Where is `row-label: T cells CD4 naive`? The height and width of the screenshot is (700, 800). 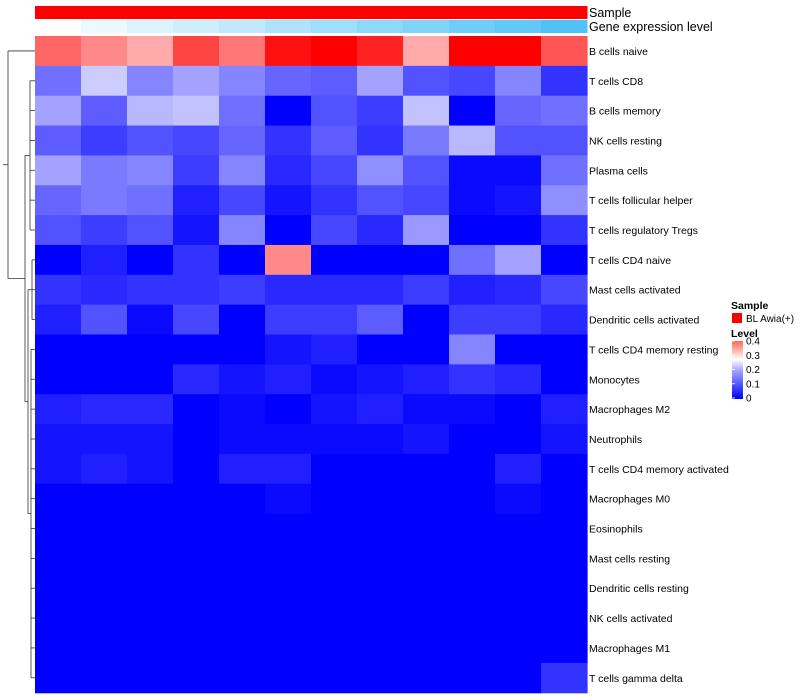
row-label: T cells CD4 naive is located at coordinates (630, 261).